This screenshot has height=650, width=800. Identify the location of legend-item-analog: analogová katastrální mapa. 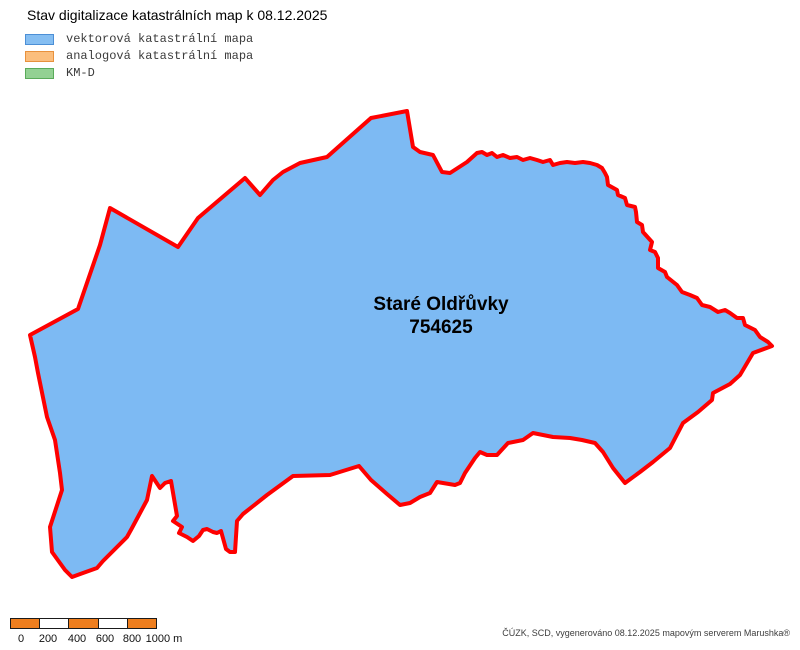
(139, 56).